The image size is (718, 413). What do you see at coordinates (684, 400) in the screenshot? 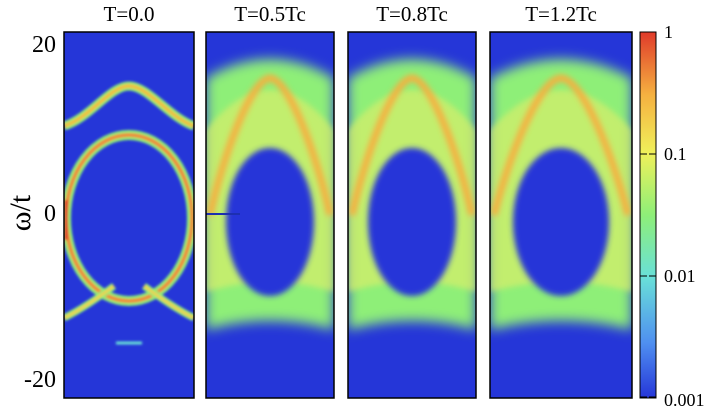
I see `colorbar-tick-label-0.001: 0.001` at bounding box center [684, 400].